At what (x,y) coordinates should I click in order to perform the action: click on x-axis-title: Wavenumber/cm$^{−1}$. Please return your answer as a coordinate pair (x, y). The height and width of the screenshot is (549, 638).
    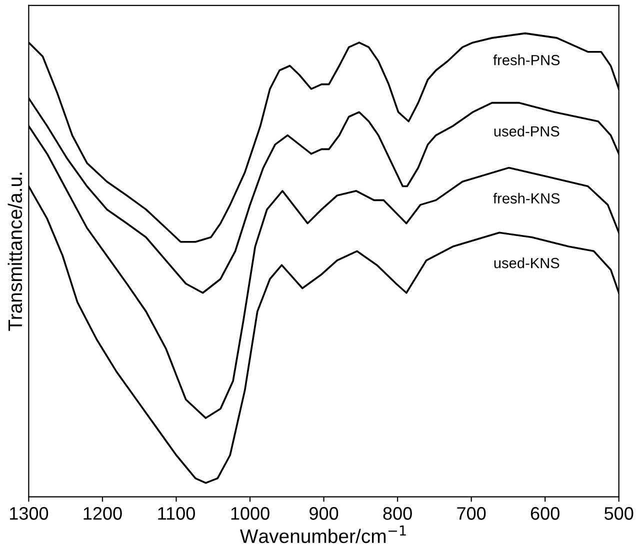
    Looking at the image, I should click on (323, 535).